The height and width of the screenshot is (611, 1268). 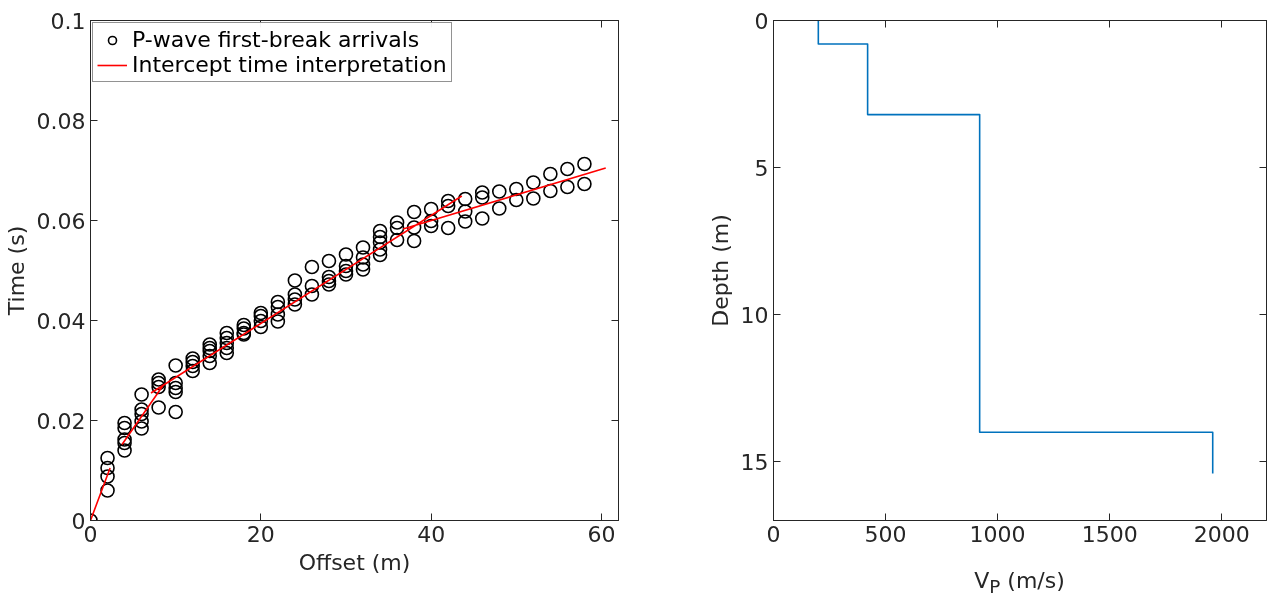 What do you see at coordinates (354, 562) in the screenshot?
I see `x-axis-title: Offset (m)` at bounding box center [354, 562].